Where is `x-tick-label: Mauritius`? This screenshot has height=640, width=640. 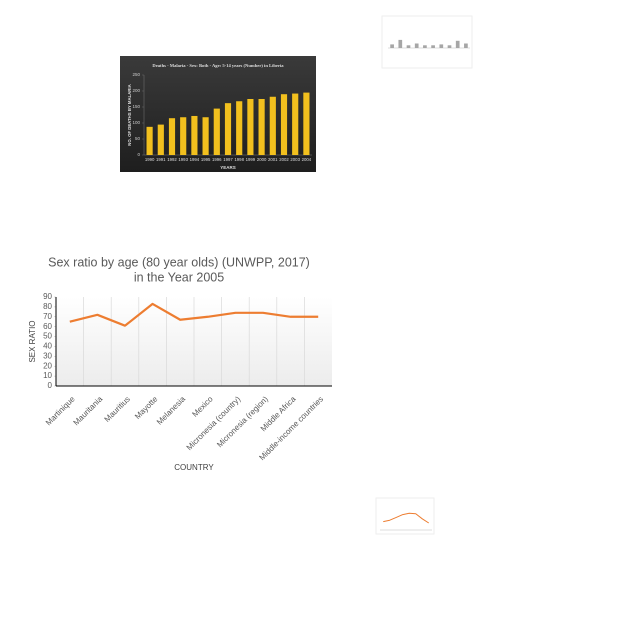
x-tick-label: Mauritius is located at coordinates (117, 409).